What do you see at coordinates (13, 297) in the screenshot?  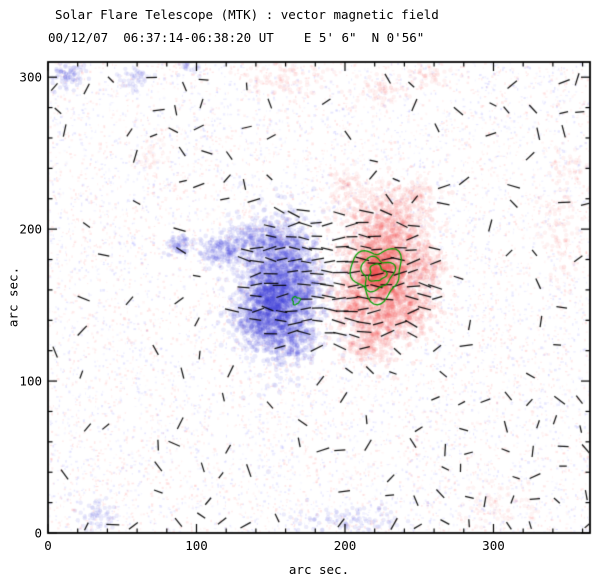 I see `y-axis-label: arc sec.` at bounding box center [13, 297].